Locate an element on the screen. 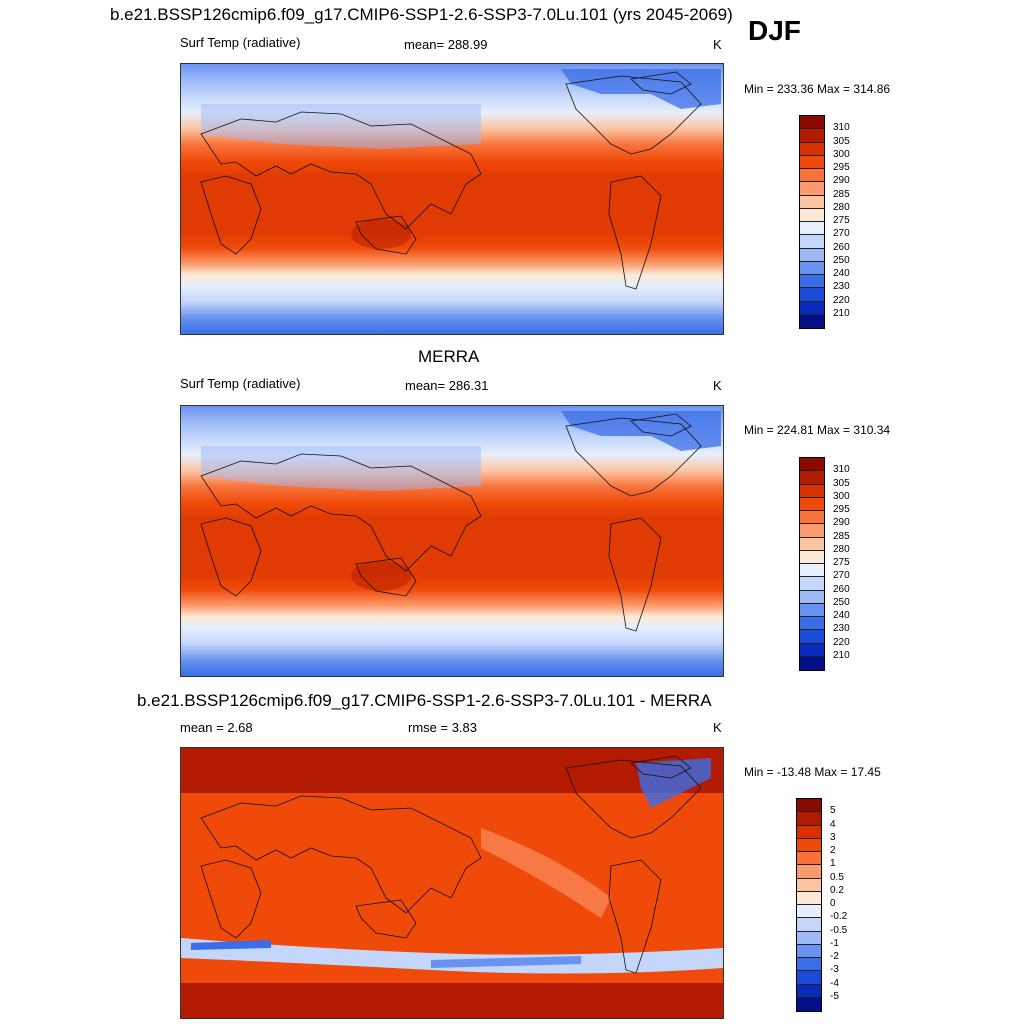 This screenshot has height=1024, width=1024. panel-2-title: MERRA is located at coordinates (449, 356).